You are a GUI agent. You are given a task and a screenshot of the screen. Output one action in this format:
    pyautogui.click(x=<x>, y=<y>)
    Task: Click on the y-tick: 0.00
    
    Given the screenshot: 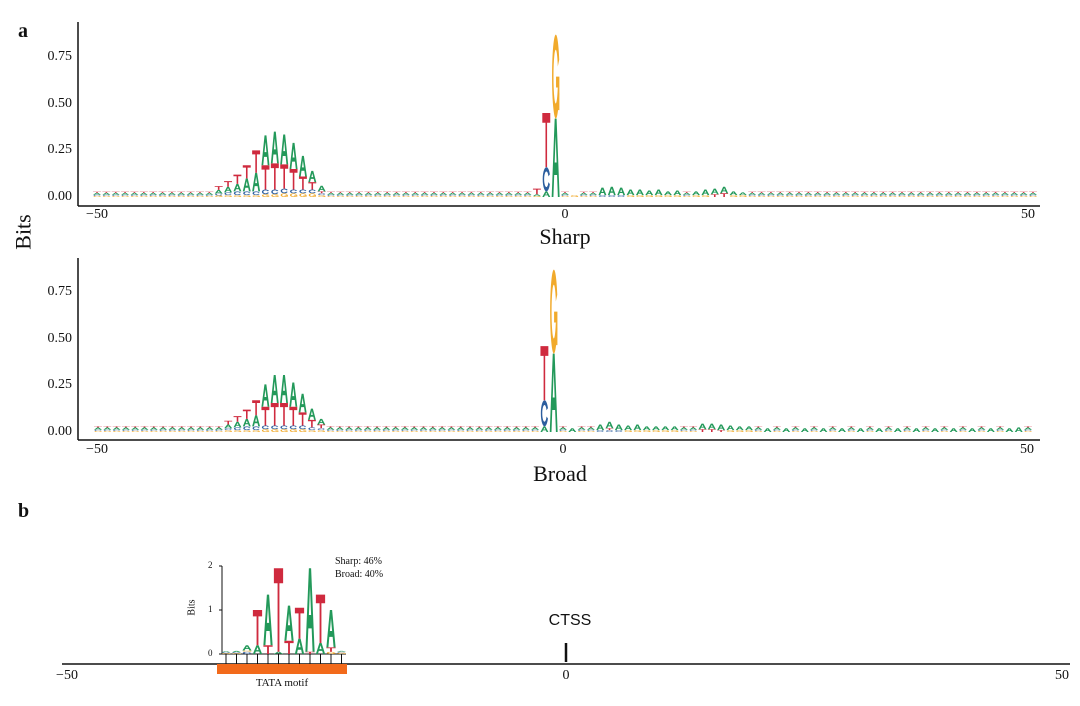 What is the action you would take?
    pyautogui.click(x=60, y=431)
    